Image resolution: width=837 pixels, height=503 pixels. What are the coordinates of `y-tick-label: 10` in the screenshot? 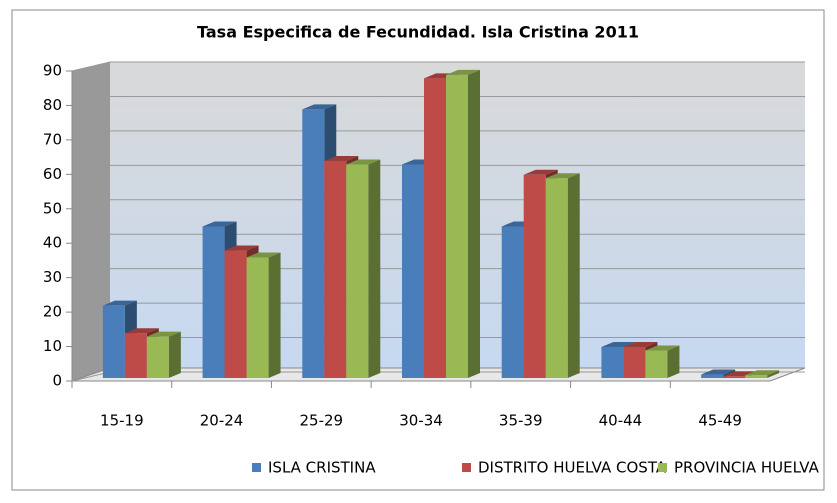 It's located at (52, 346).